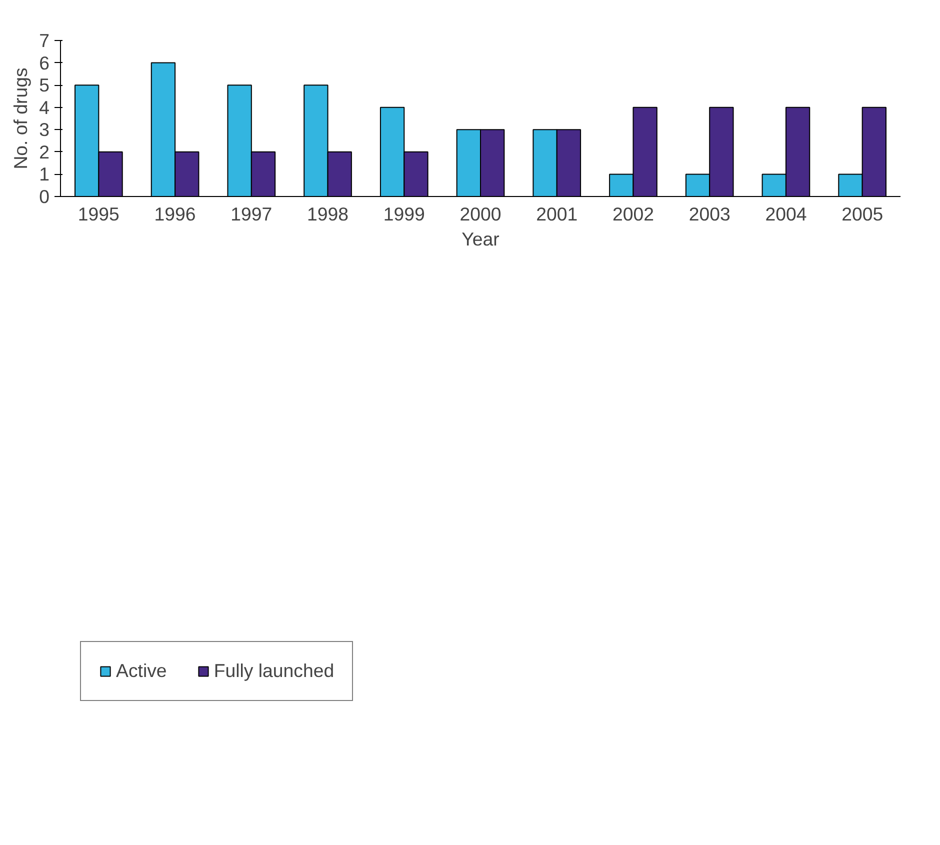 This screenshot has height=845, width=940. What do you see at coordinates (481, 239) in the screenshot?
I see `x-axis-title: Year` at bounding box center [481, 239].